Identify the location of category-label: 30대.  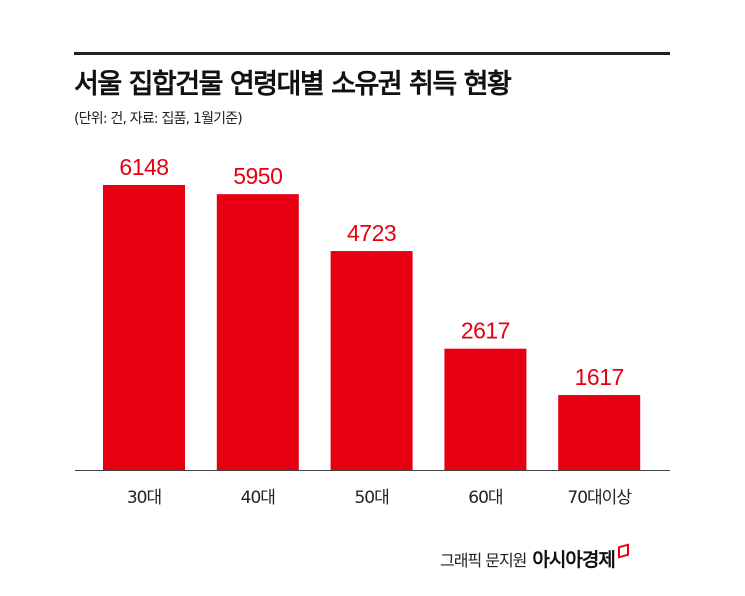
(144, 498).